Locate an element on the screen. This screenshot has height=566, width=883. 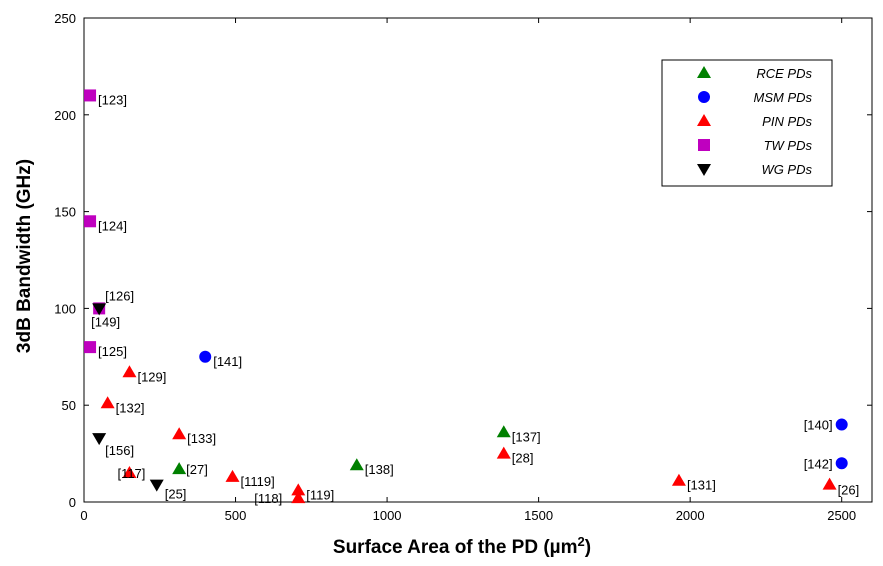
point-label: [140] is located at coordinates (818, 425).